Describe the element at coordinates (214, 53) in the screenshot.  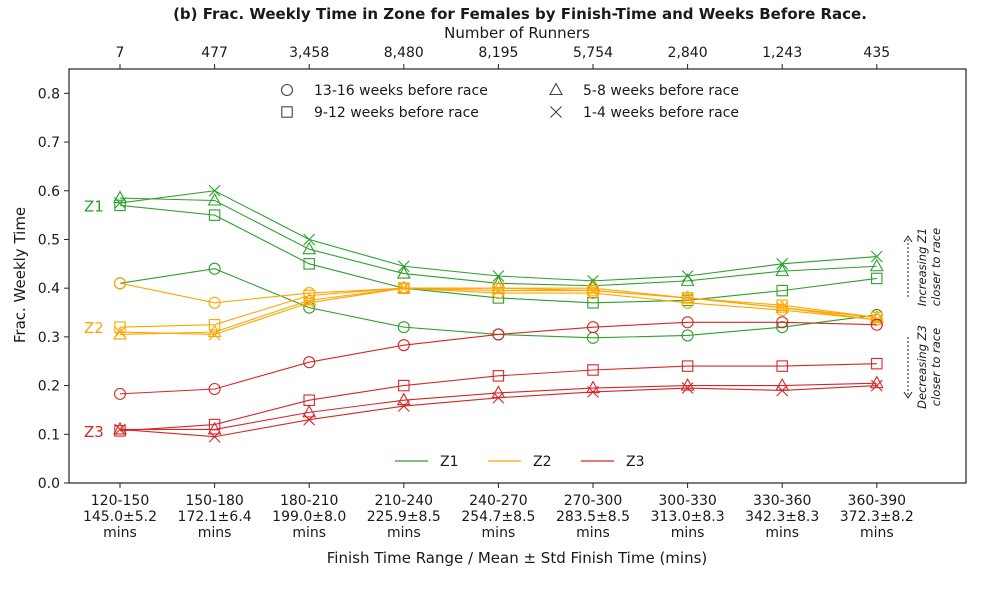
I see `top-tick-label: 477` at that location.